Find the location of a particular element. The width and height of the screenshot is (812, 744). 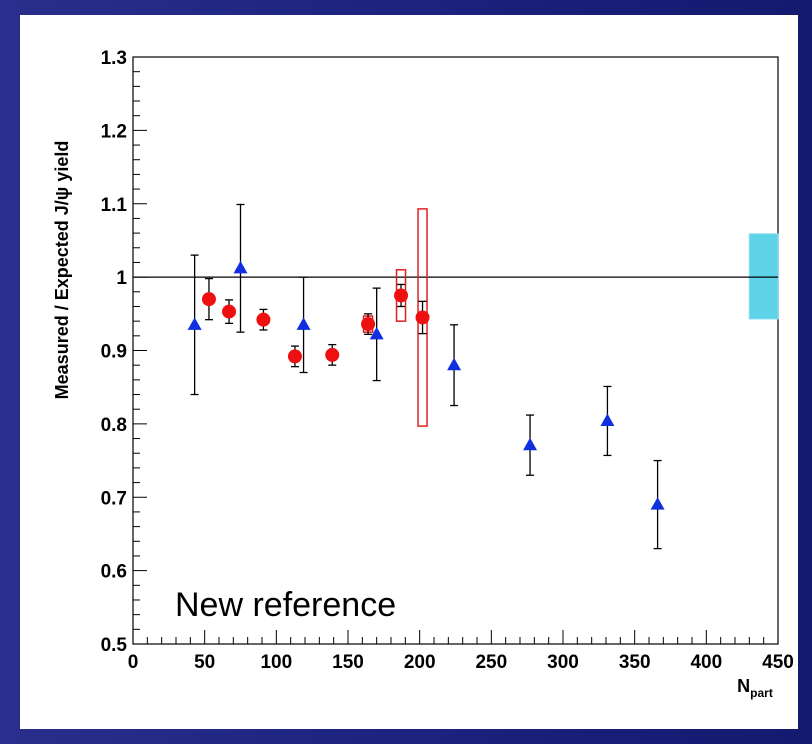

global-uncertainty-box is located at coordinates (763, 276).